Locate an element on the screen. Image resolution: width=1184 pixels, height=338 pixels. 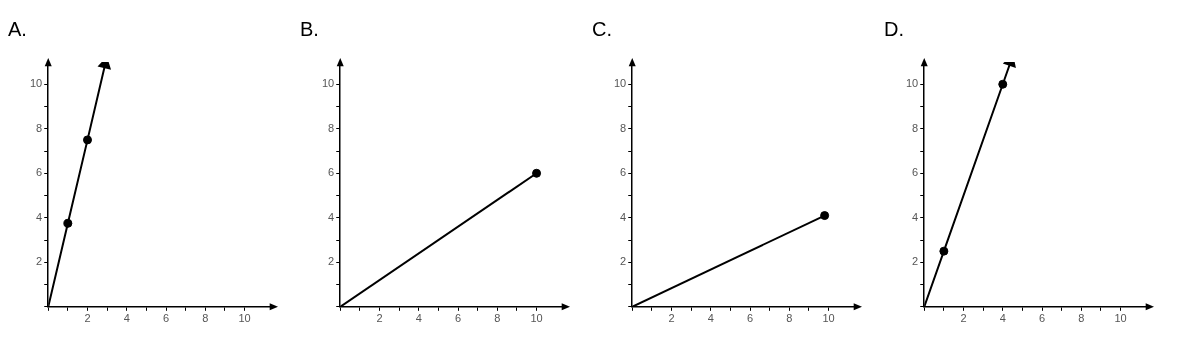
chart-title: B. is located at coordinates (310, 29).